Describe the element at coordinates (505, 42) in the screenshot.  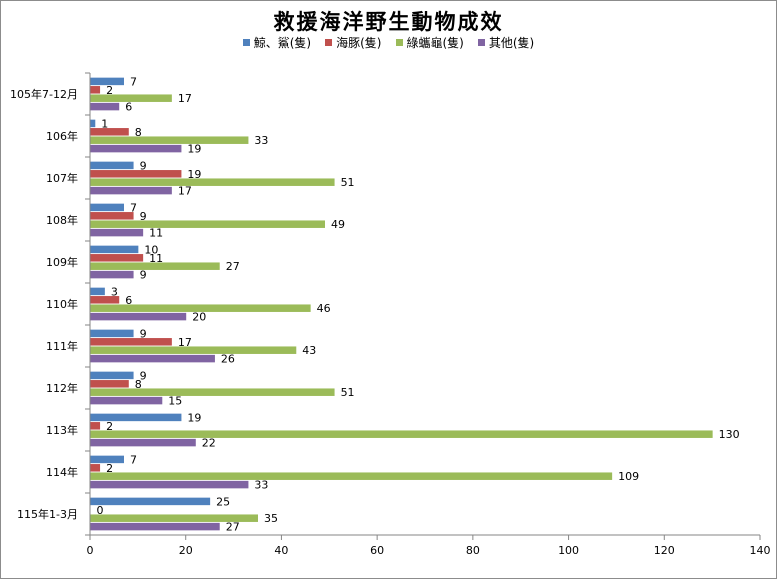
I see `legend-item-other: 其他(隻)` at that location.